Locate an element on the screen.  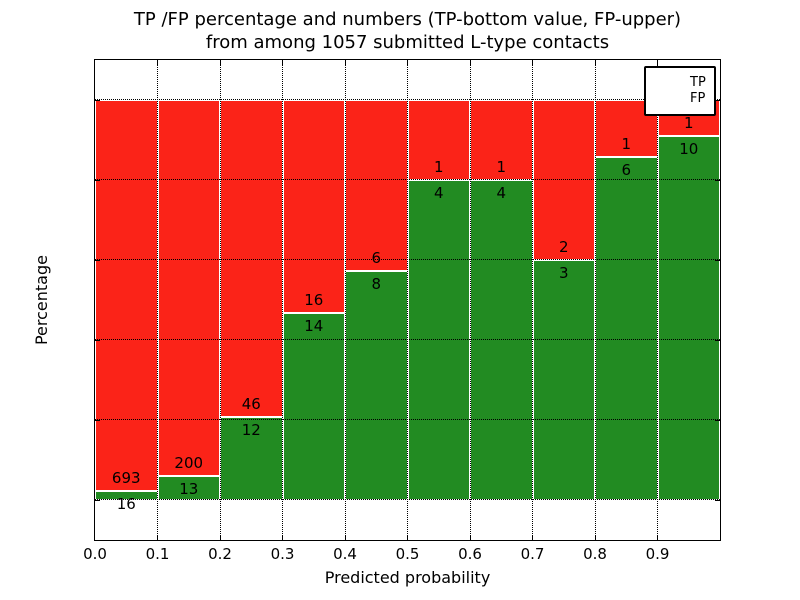
x-tick-label: 0.4 is located at coordinates (345, 554).